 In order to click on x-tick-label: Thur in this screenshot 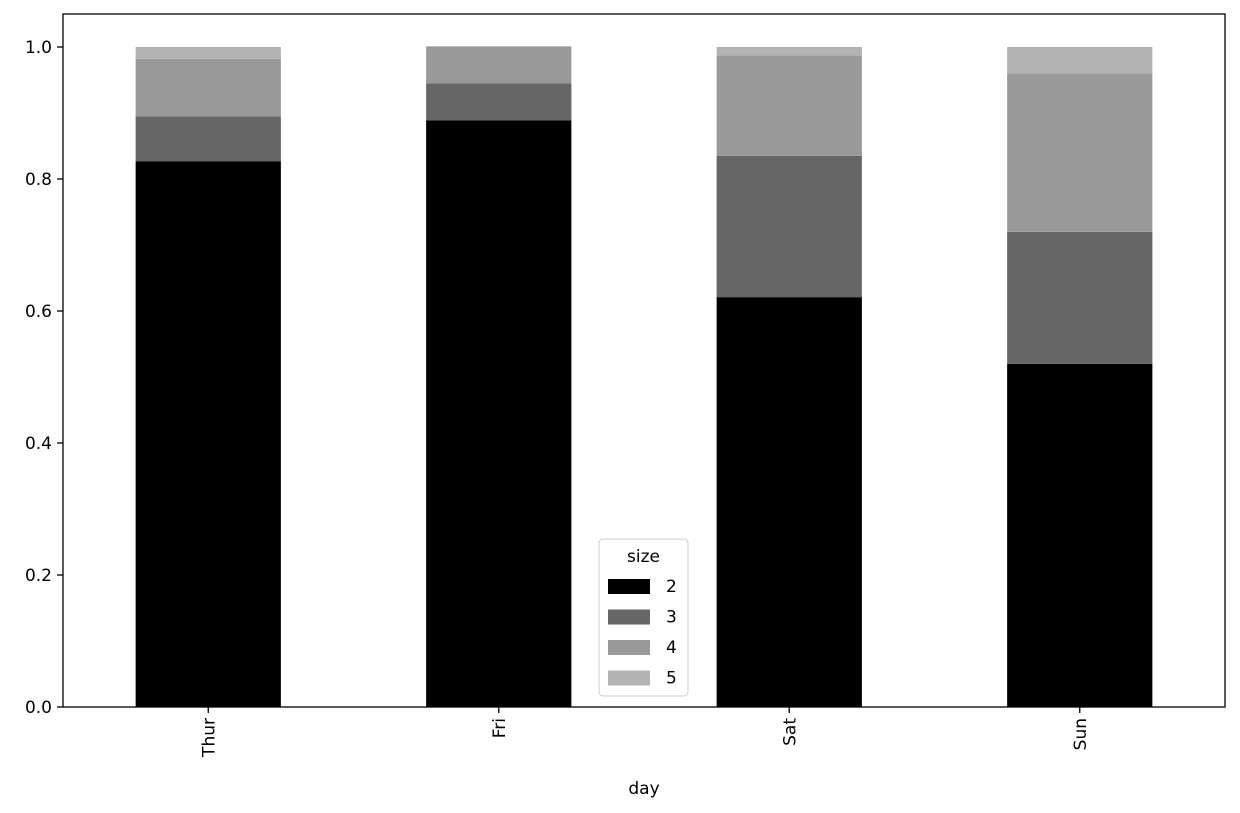, I will do `click(209, 738)`.